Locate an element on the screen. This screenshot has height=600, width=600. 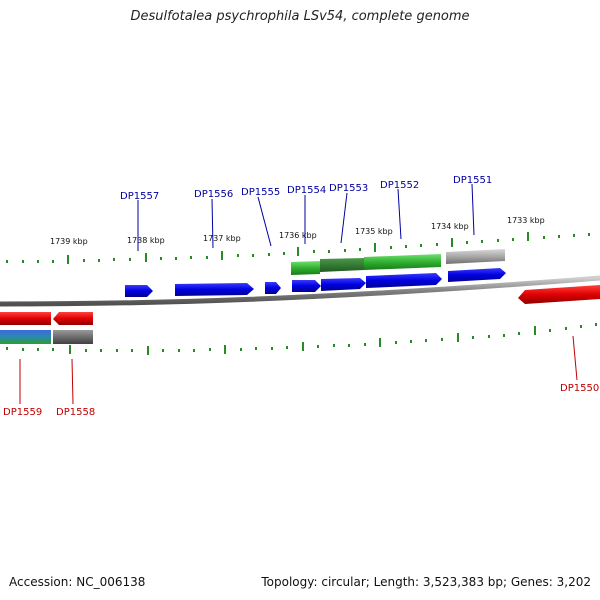
reverse-genes is located at coordinates (300, 314).